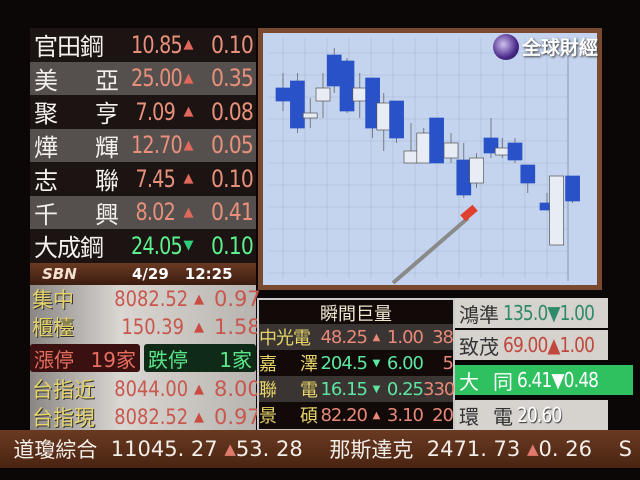 This screenshot has height=480, width=640. Describe the element at coordinates (443, 337) in the screenshot. I see `volume-qty: 38` at that location.